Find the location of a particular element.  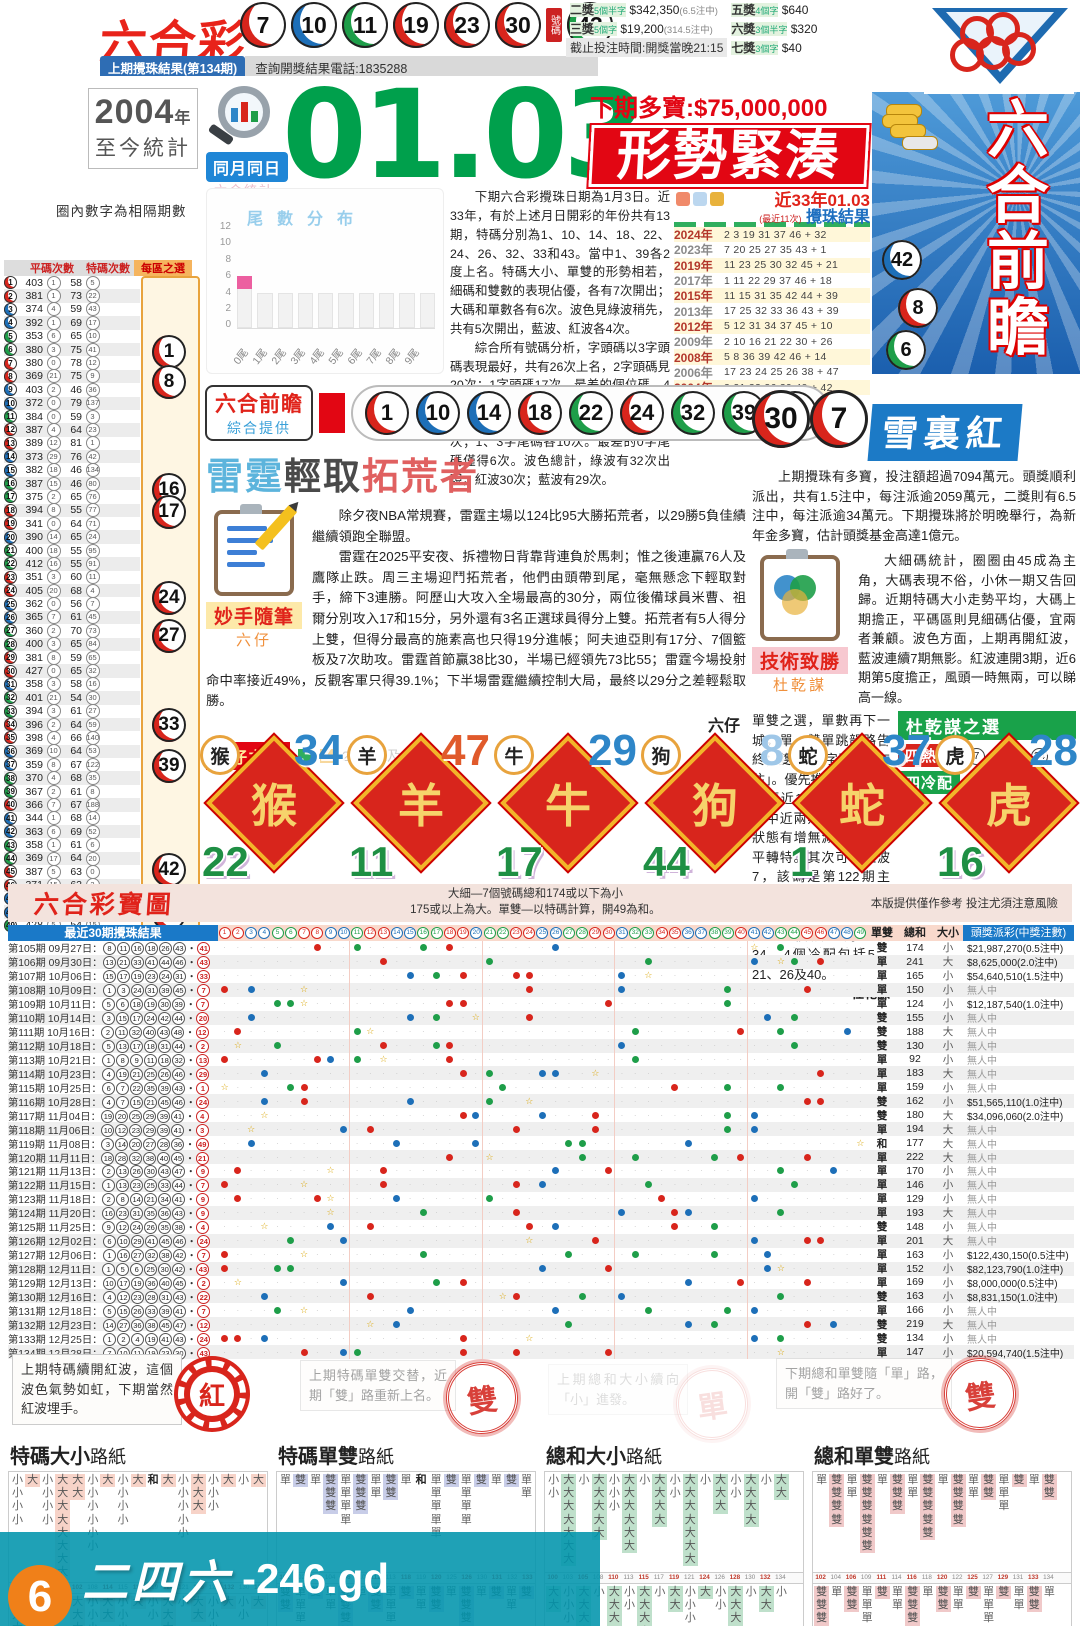

odd-even-value: 單 is located at coordinates (882, 1255).